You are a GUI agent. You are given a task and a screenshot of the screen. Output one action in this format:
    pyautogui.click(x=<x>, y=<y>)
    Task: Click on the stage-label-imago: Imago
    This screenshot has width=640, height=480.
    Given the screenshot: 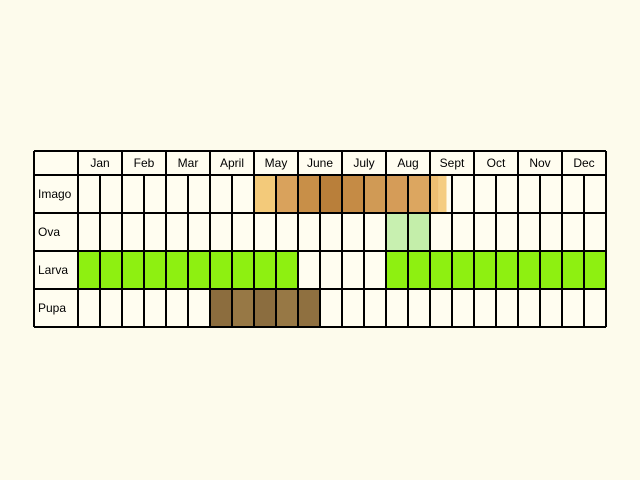 What is the action you would take?
    pyautogui.click(x=55, y=194)
    